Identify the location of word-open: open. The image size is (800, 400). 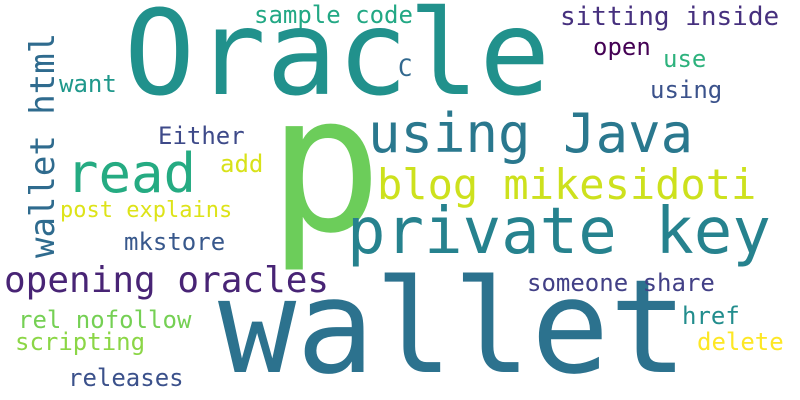
(622, 47).